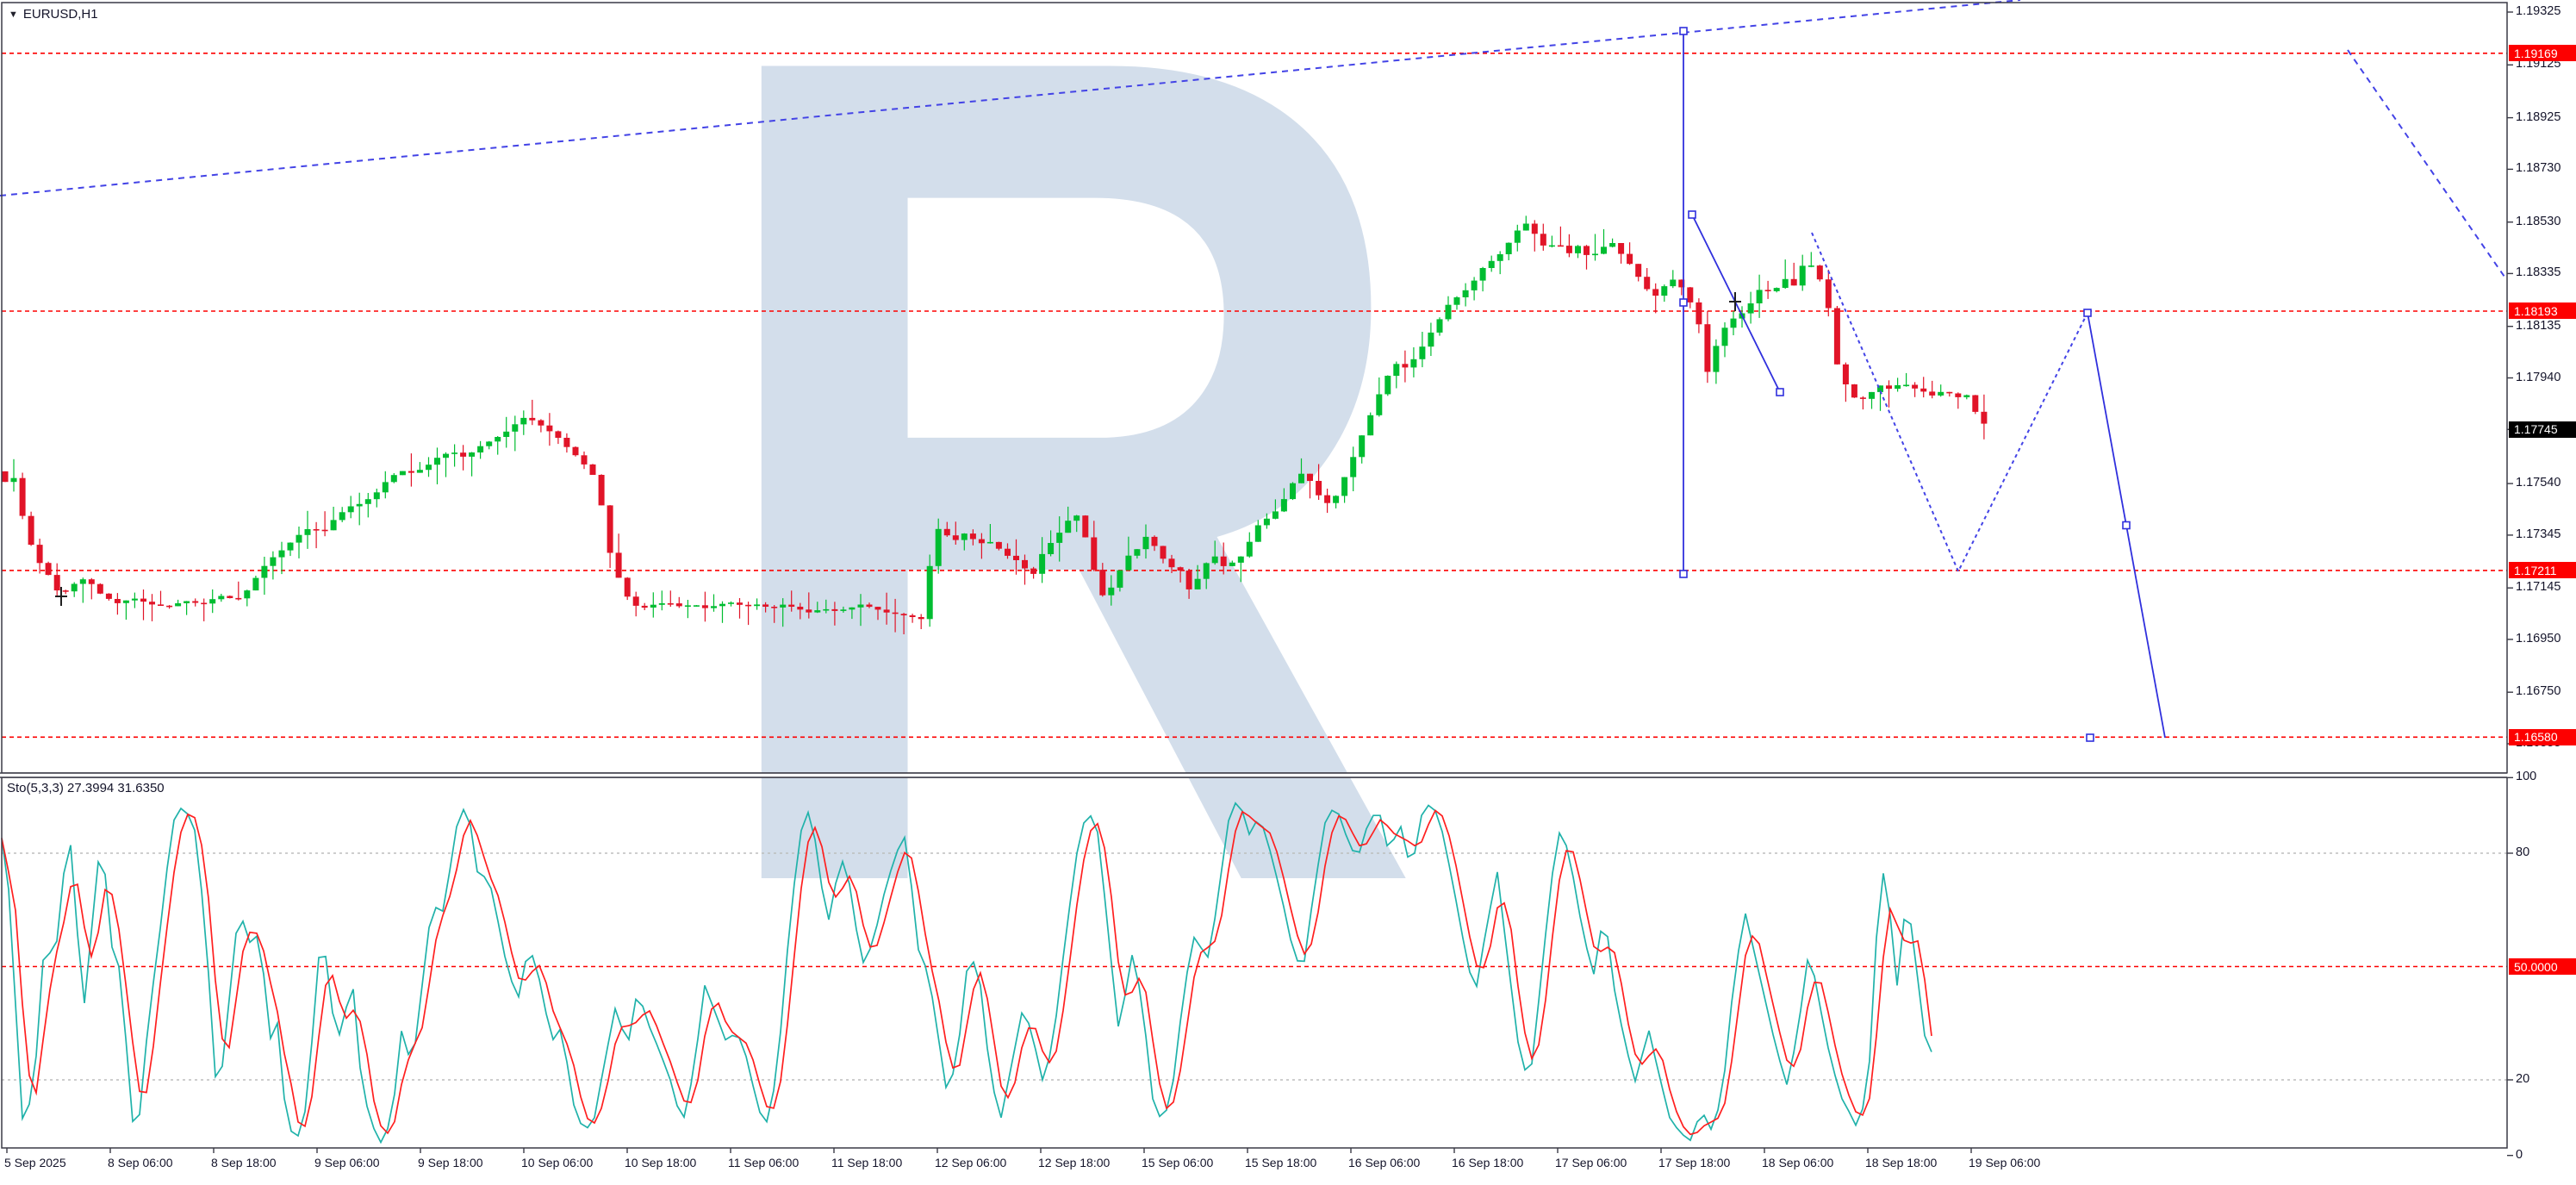  What do you see at coordinates (86, 788) in the screenshot?
I see `indicator-label: Sto(5,3,3) 27.3994 31.6350` at bounding box center [86, 788].